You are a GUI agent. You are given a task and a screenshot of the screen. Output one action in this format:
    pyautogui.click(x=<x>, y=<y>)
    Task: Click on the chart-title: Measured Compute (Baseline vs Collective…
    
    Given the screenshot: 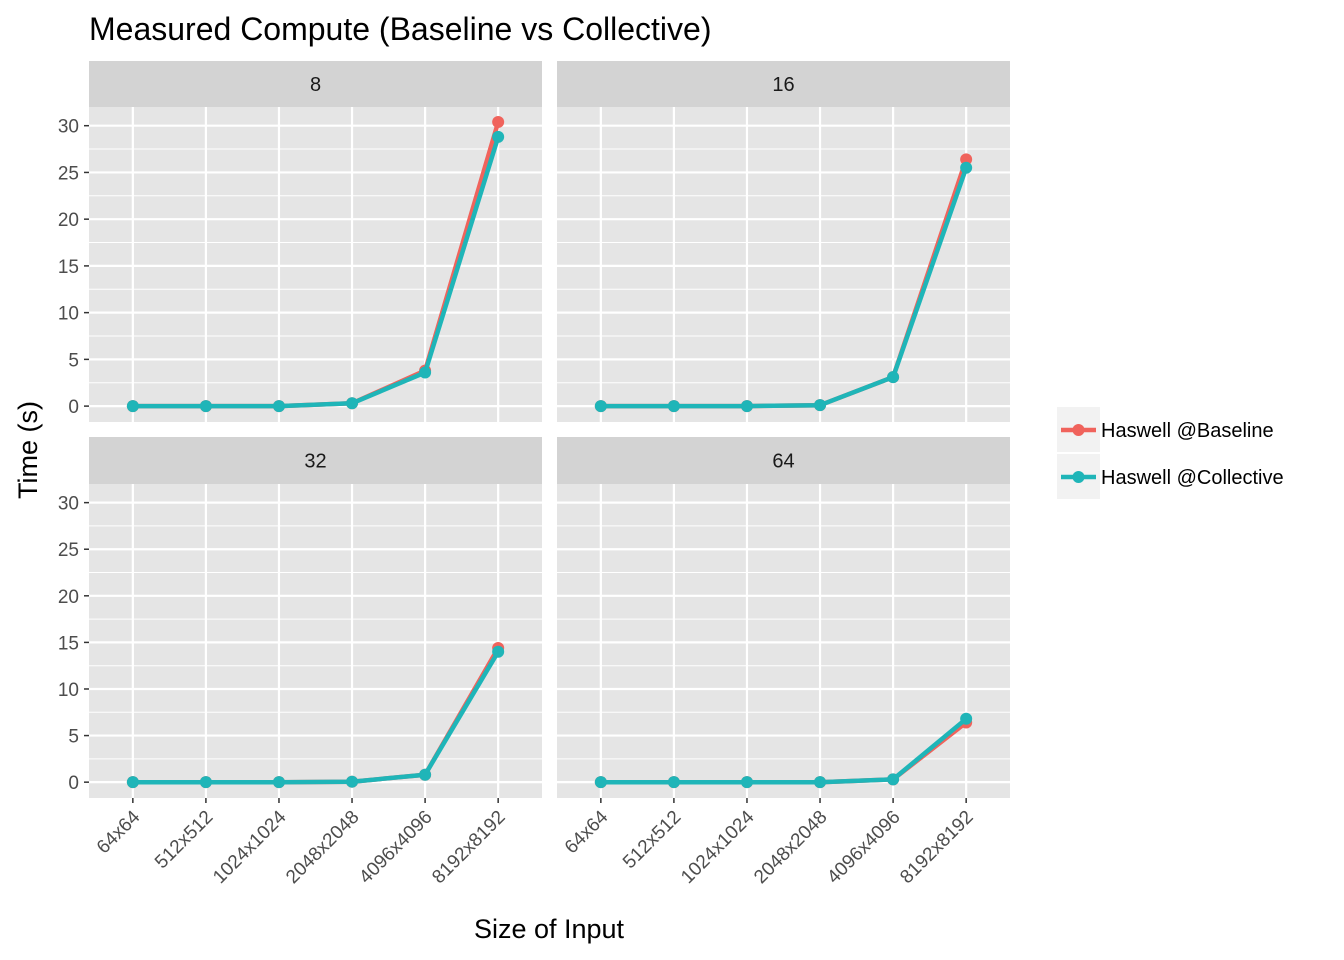 What is the action you would take?
    pyautogui.click(x=400, y=29)
    